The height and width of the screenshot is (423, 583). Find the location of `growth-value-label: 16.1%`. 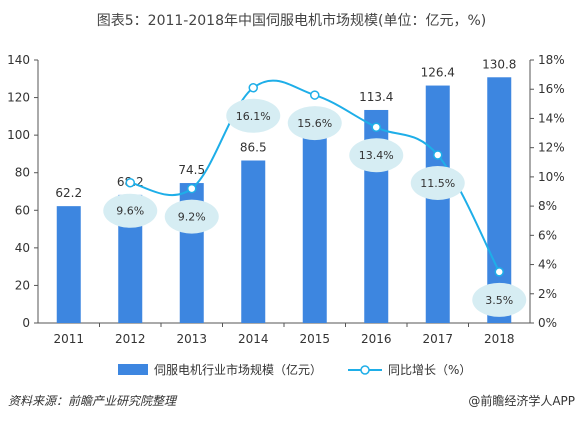

growth-value-label: 16.1% is located at coordinates (253, 116).